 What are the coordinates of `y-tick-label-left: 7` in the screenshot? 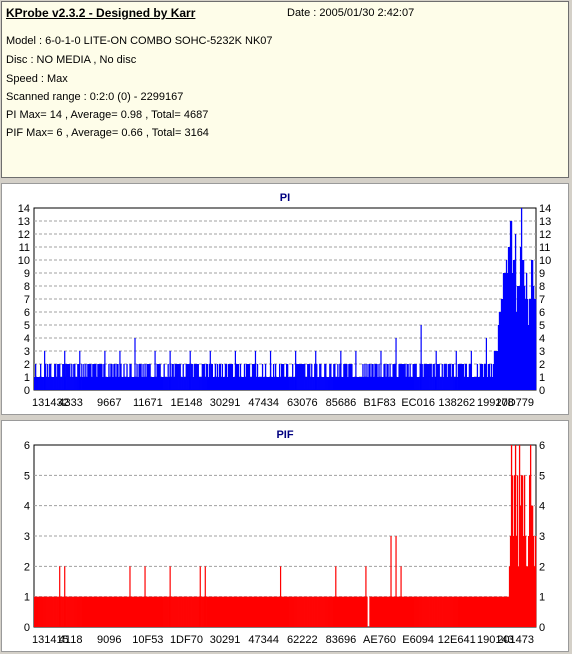 It's located at (27, 300).